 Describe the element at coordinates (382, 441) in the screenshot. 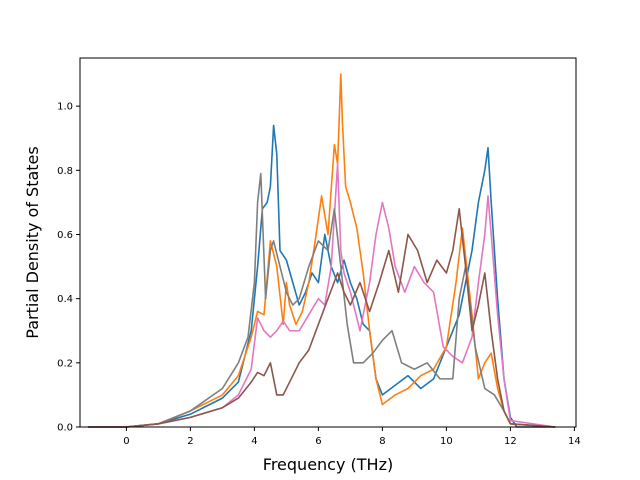

I see `x-tick-label: 8` at that location.